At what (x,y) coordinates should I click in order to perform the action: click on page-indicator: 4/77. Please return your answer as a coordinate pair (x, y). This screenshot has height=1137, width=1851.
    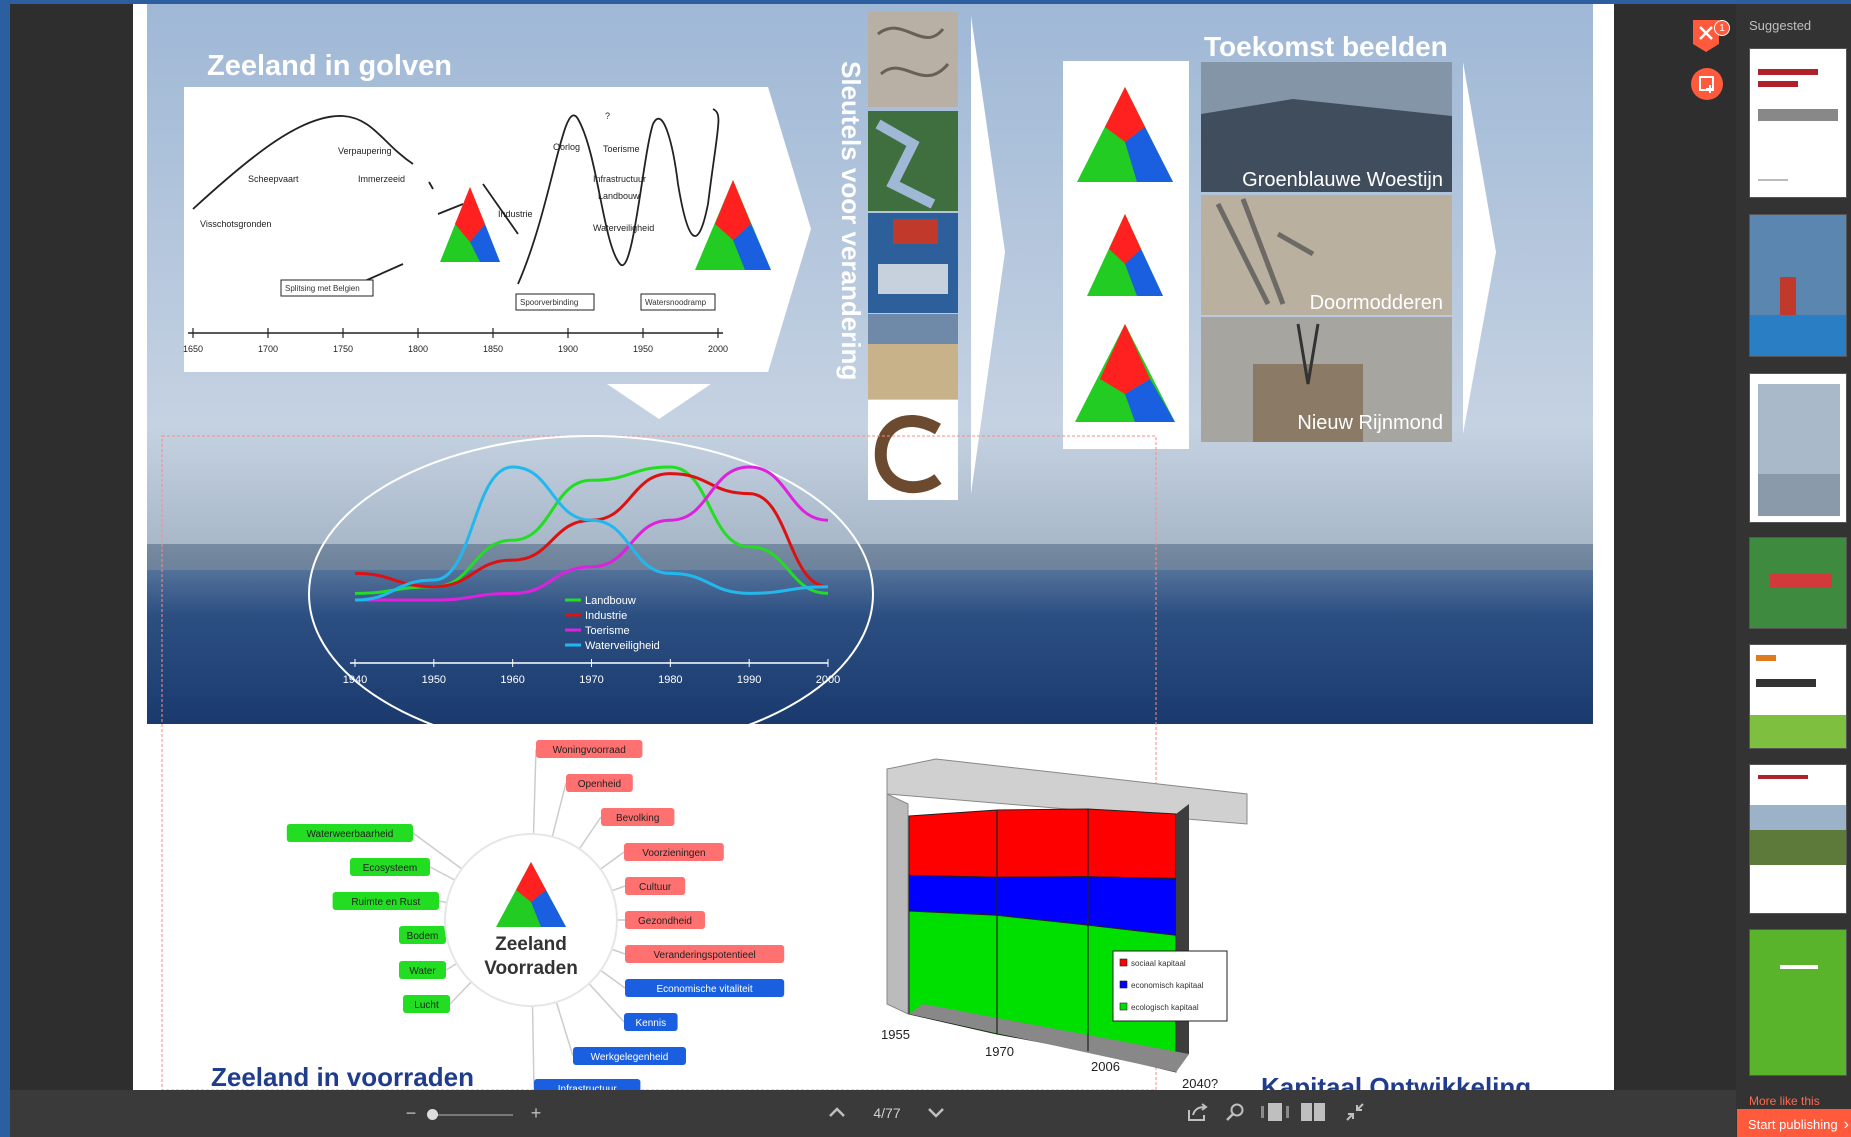
    Looking at the image, I should click on (887, 1113).